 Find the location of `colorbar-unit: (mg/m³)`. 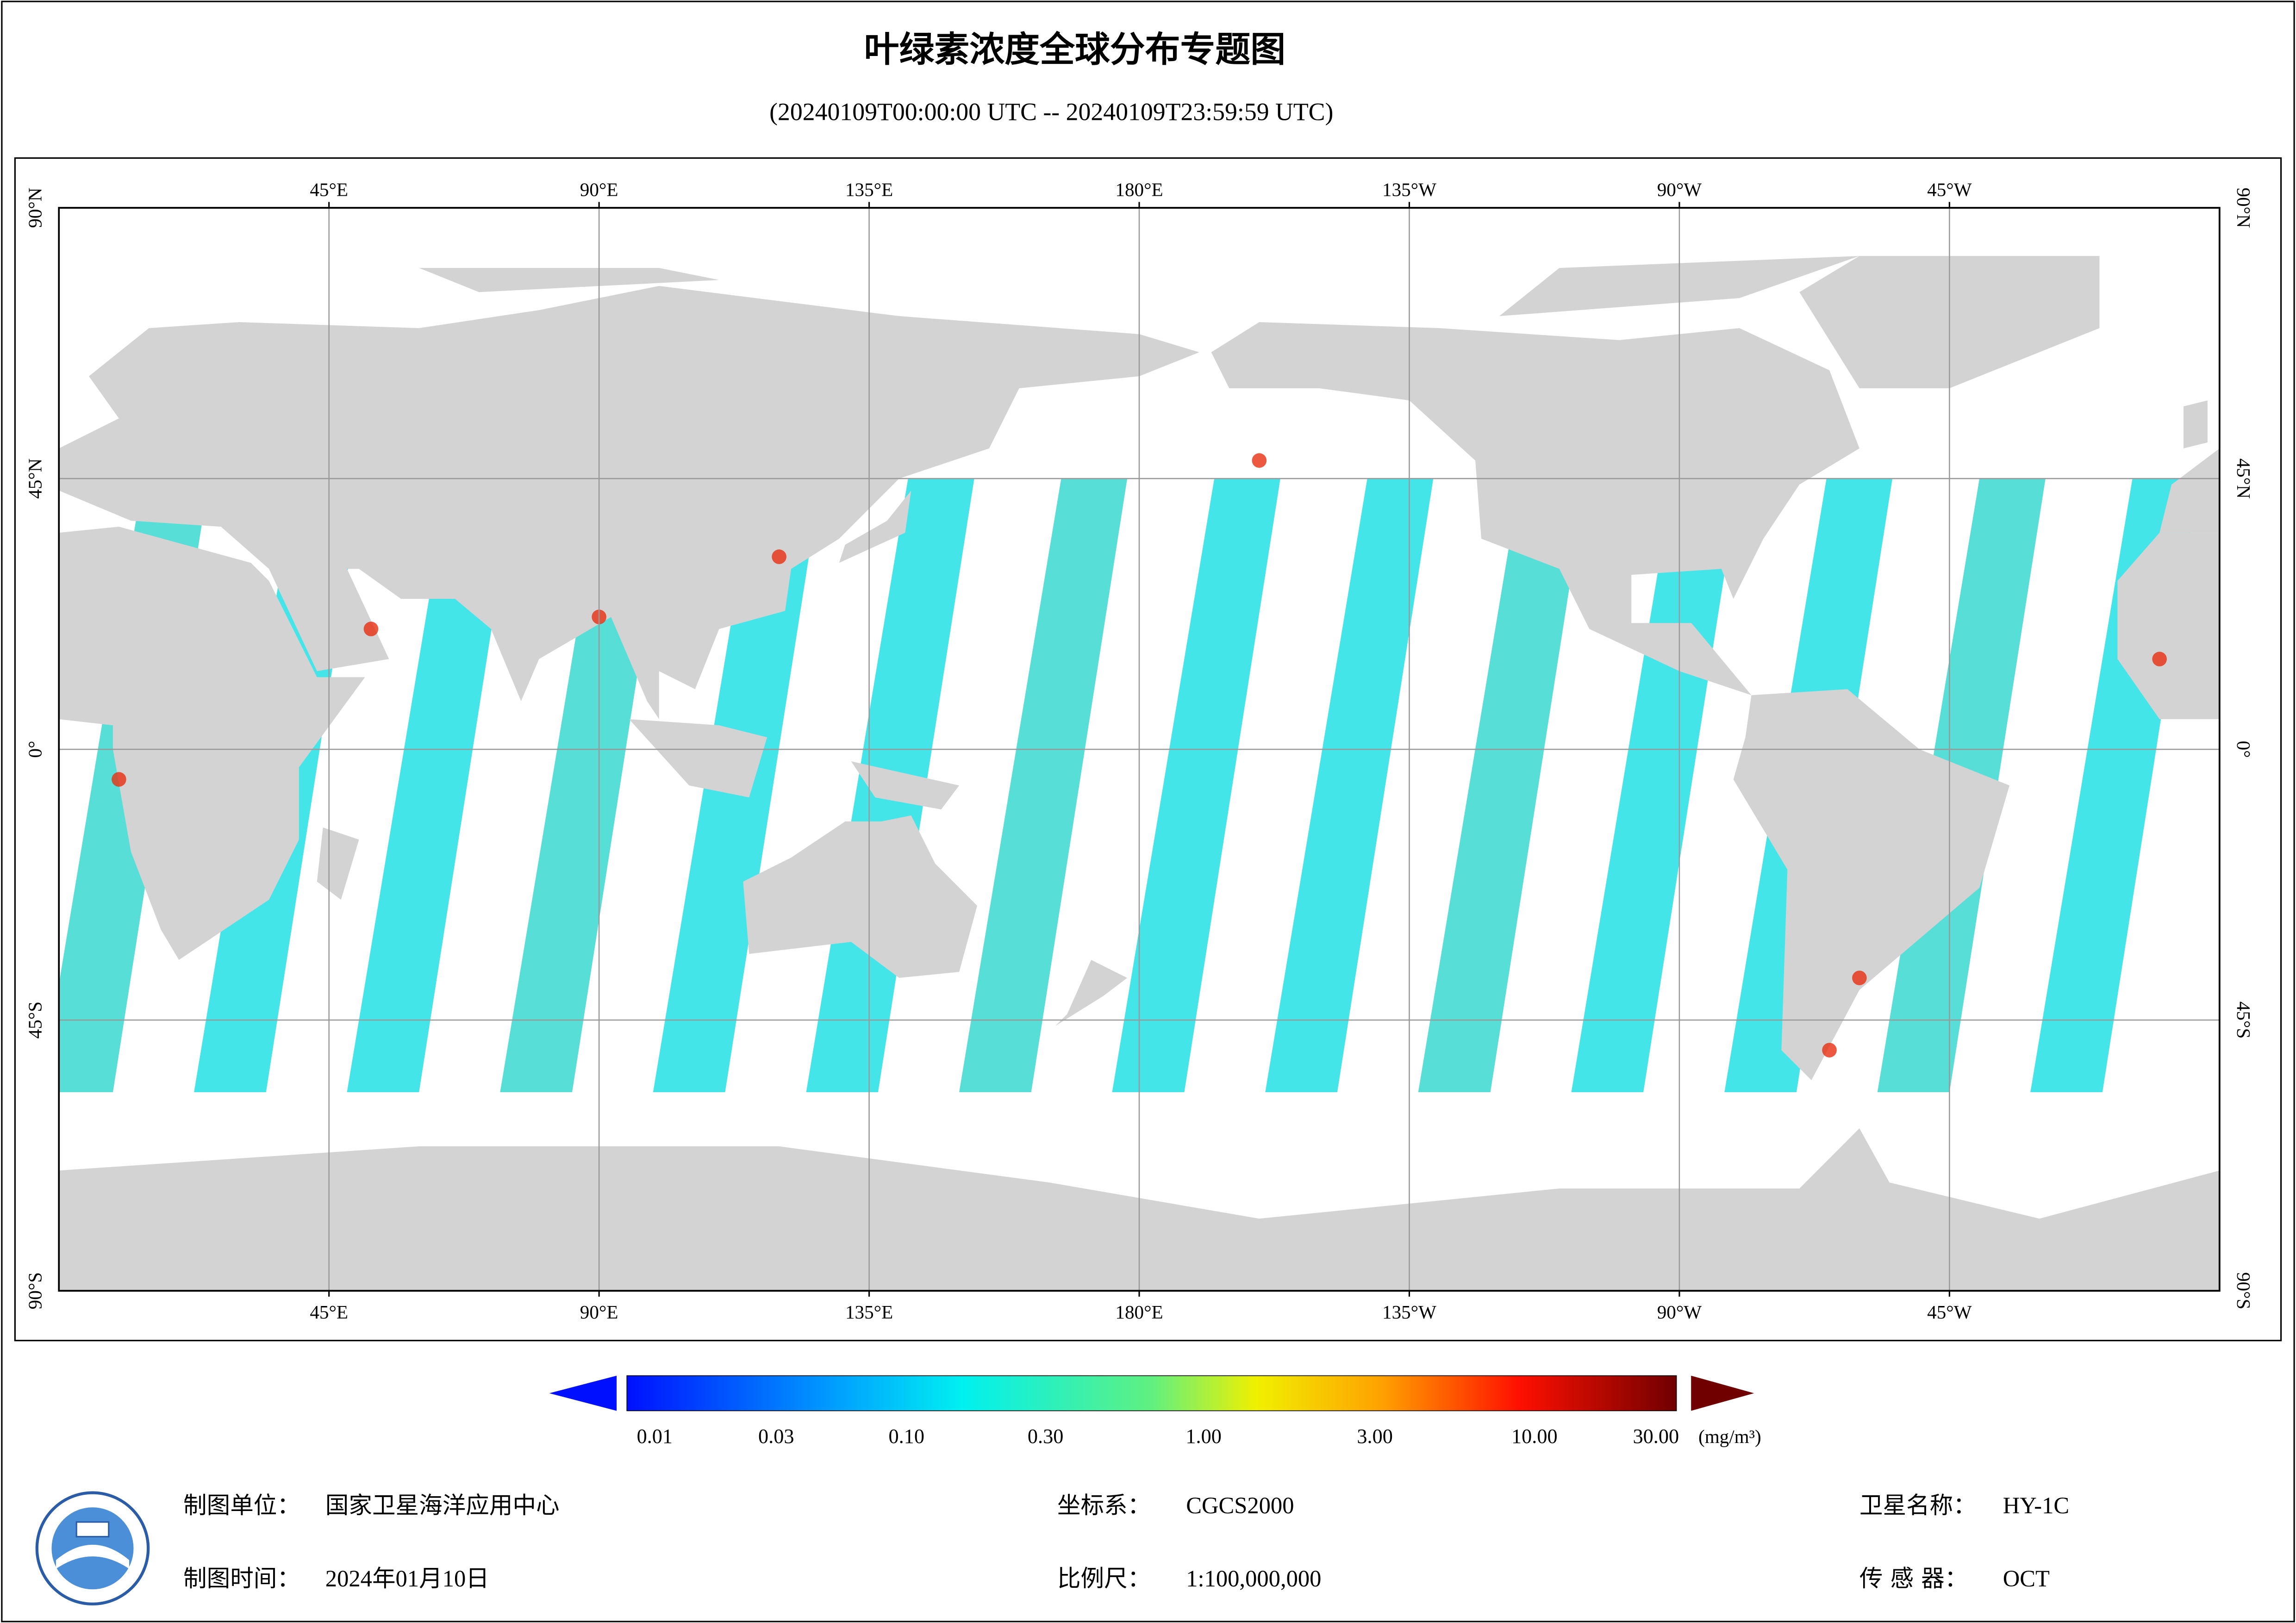

colorbar-unit: (mg/m³) is located at coordinates (1729, 1437).